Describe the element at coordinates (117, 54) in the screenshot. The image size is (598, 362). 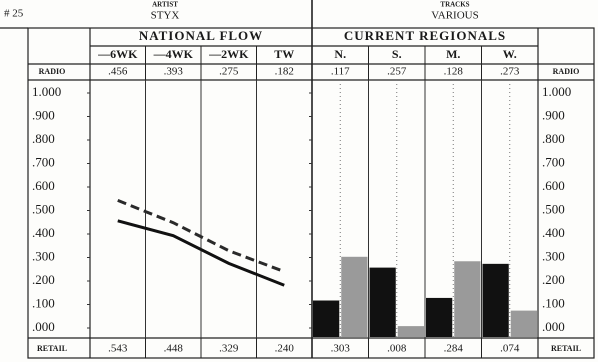
I see `column-label: —6WK` at that location.